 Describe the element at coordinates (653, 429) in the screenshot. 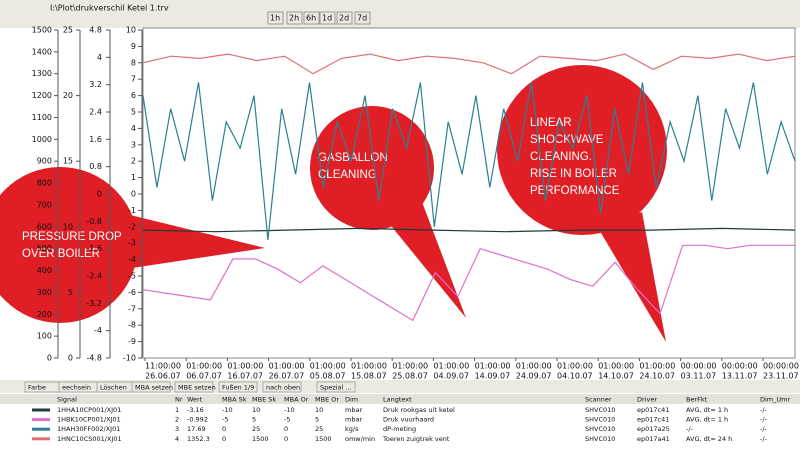

I see `table-cell: ep017a25` at that location.